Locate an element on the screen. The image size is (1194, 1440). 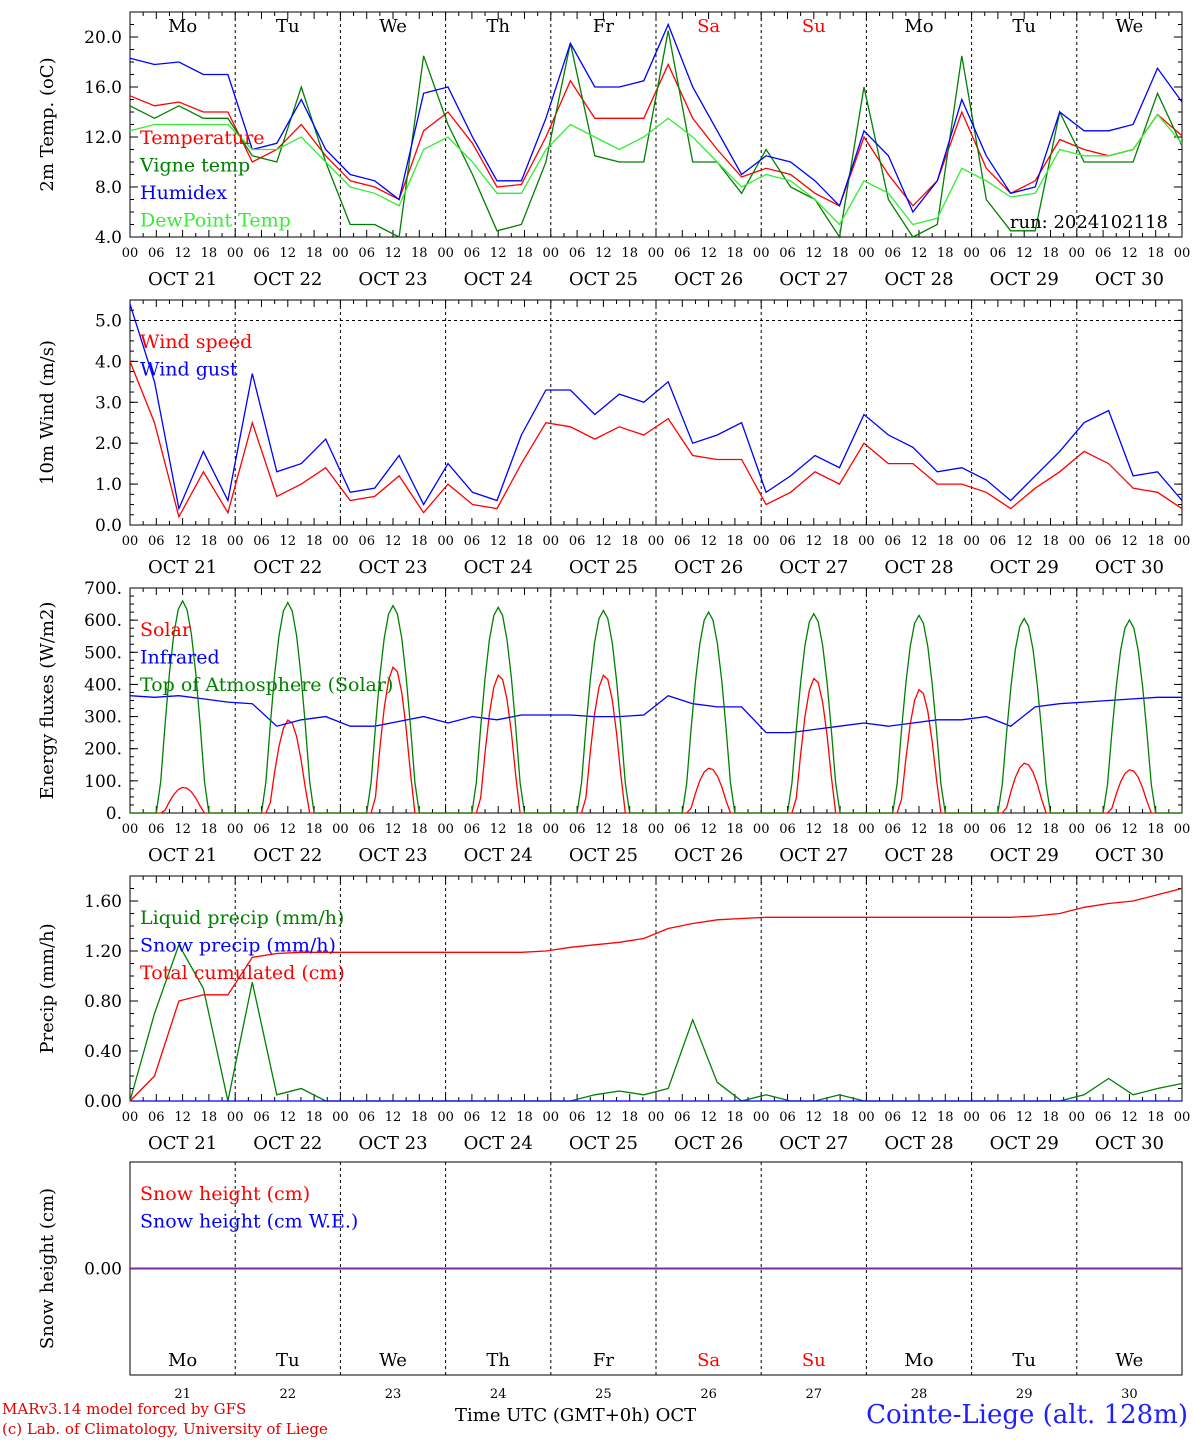
legend-entry: Temperature is located at coordinates (202, 138).